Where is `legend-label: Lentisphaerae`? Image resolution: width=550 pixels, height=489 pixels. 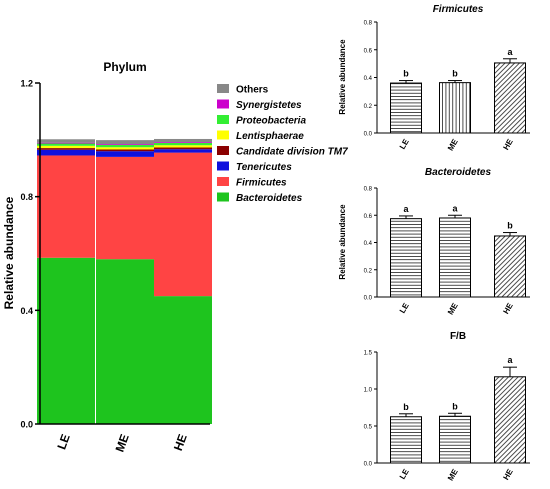
legend-label: Lentisphaerae is located at coordinates (270, 136).